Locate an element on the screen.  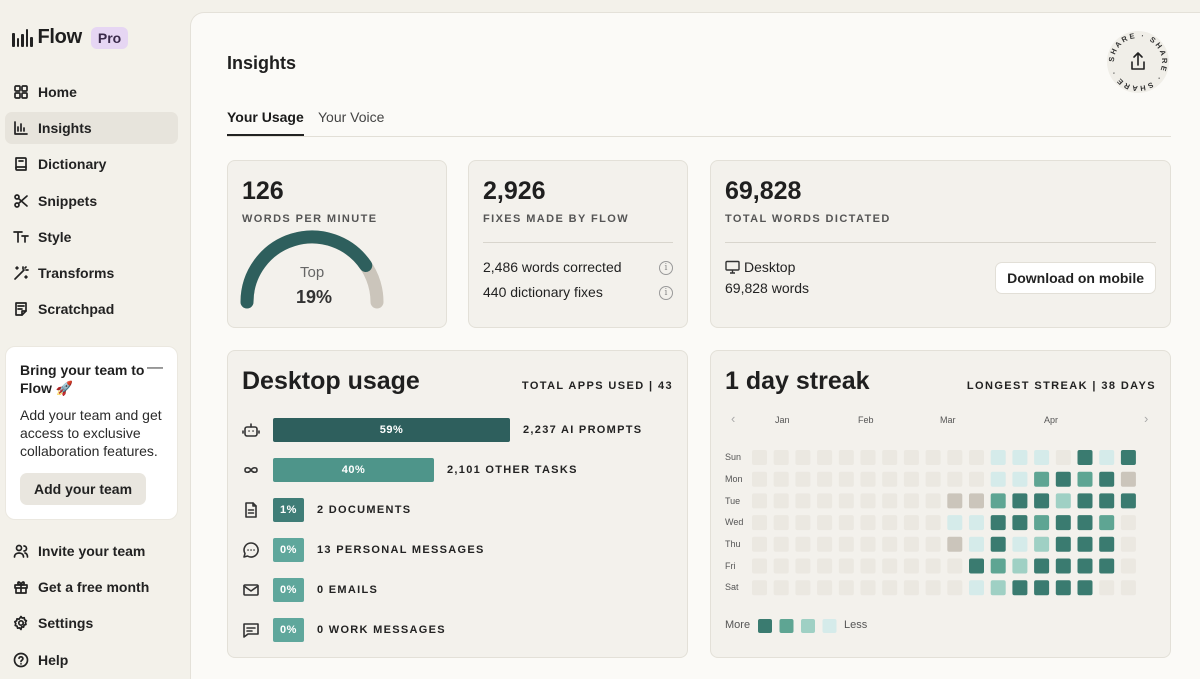
sidebar-item-label: Snippets is located at coordinates (68, 200).